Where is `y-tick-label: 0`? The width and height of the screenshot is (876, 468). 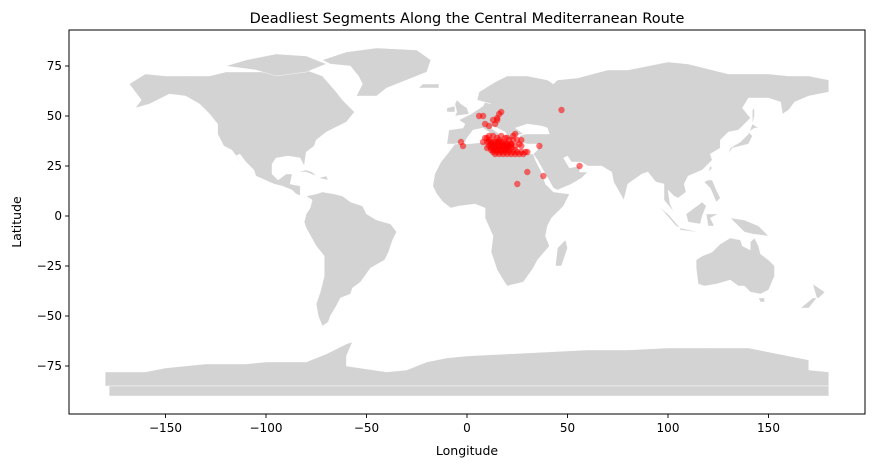
y-tick-label: 0 is located at coordinates (58, 216).